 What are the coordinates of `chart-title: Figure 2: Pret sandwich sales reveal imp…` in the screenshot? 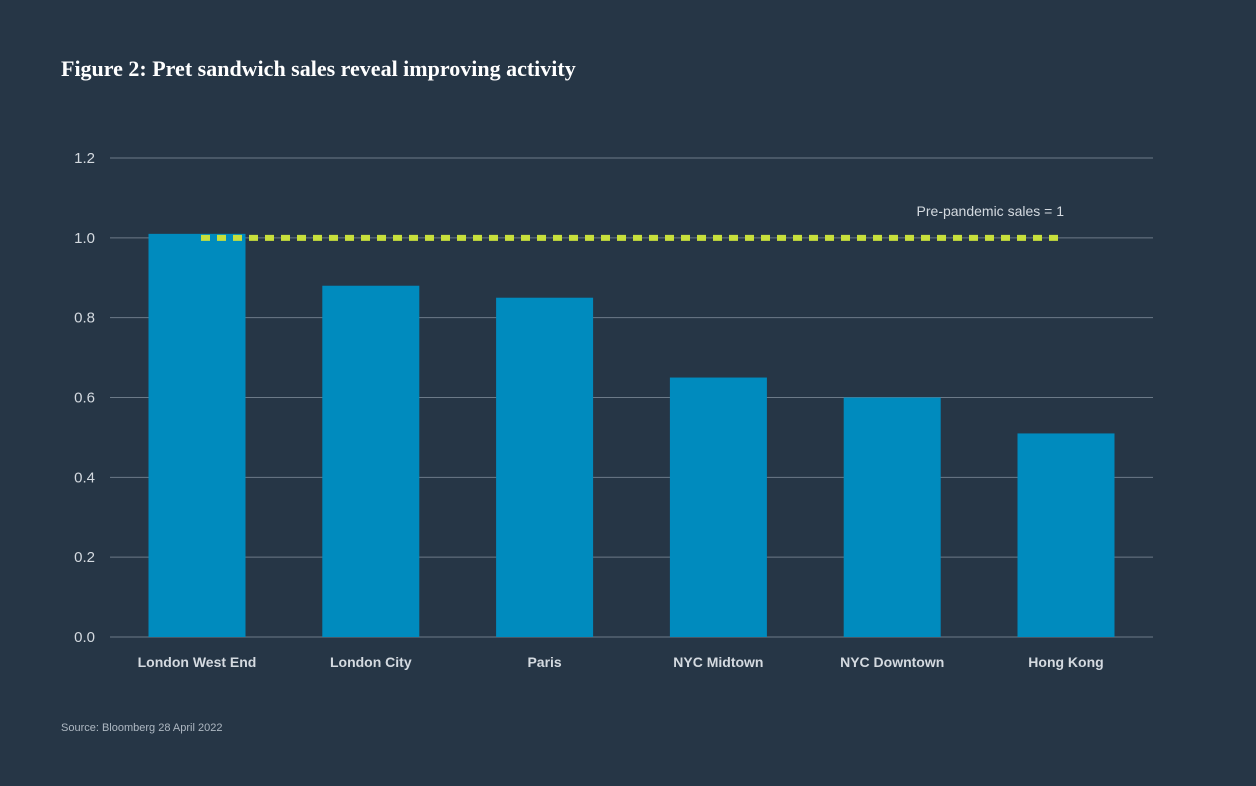 It's located at (318, 68).